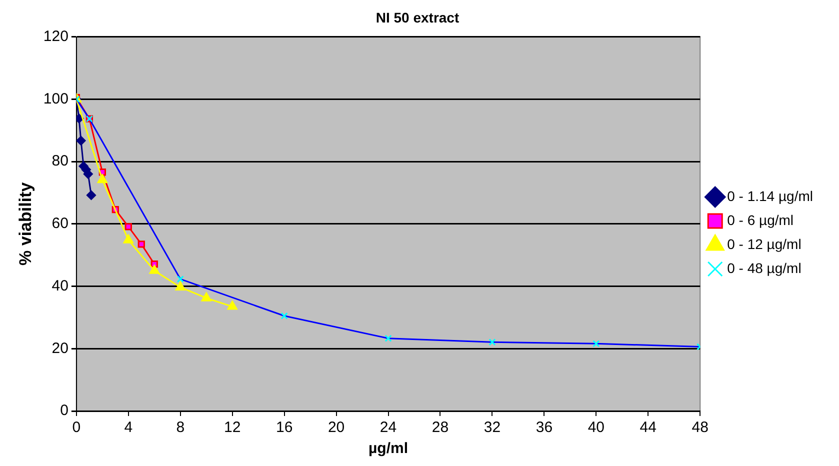  I want to click on y-axis-title: % viability, so click(25, 224).